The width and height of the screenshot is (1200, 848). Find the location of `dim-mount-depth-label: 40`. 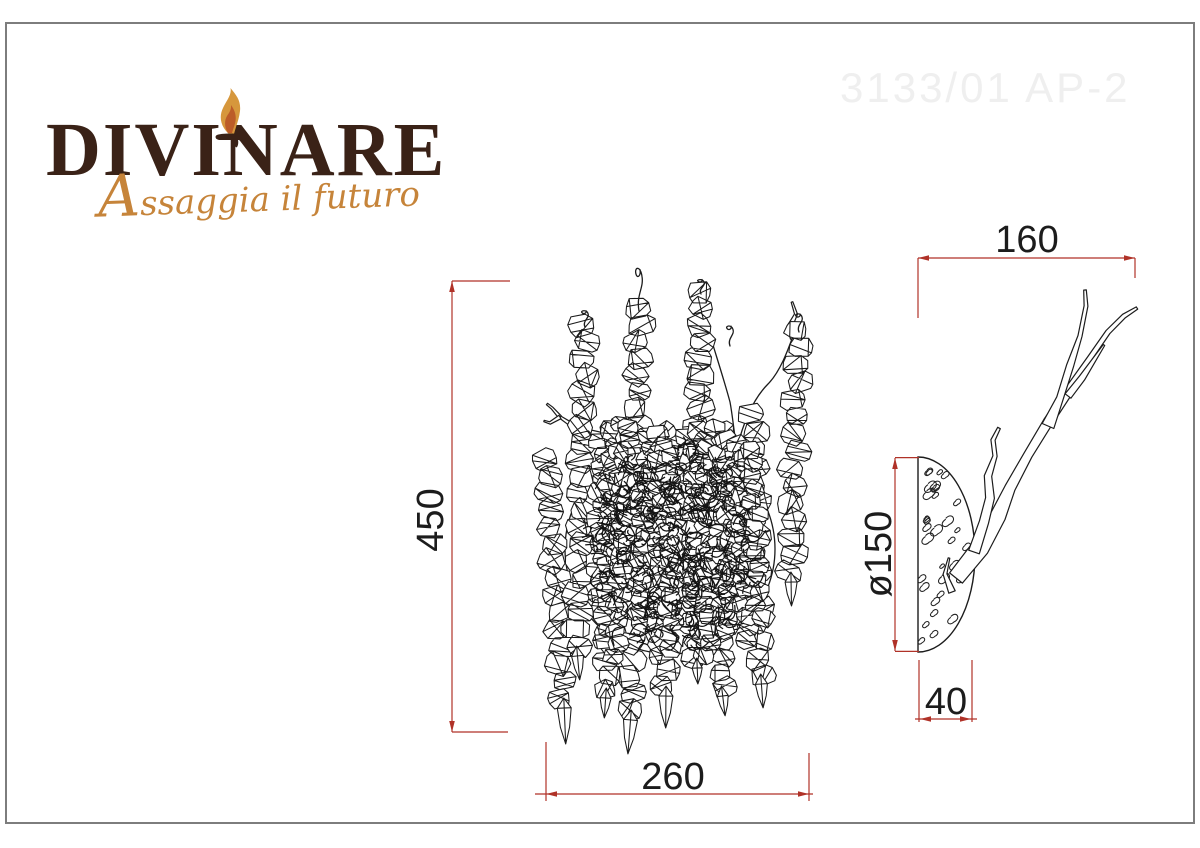

dim-mount-depth-label: 40 is located at coordinates (946, 702).